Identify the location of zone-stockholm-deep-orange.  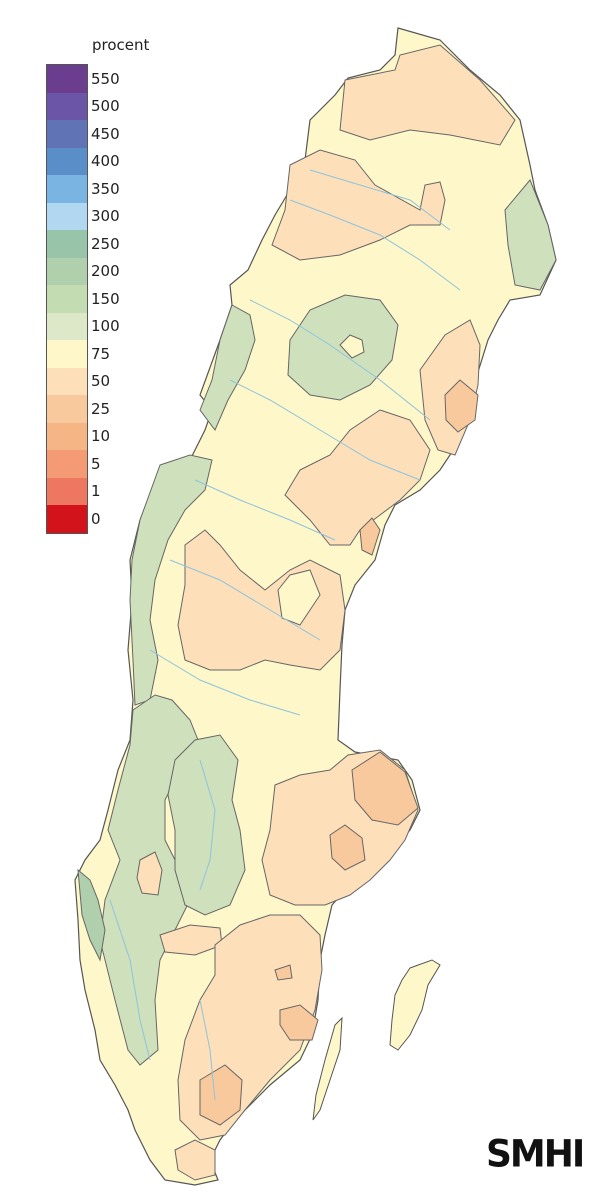
(385, 788).